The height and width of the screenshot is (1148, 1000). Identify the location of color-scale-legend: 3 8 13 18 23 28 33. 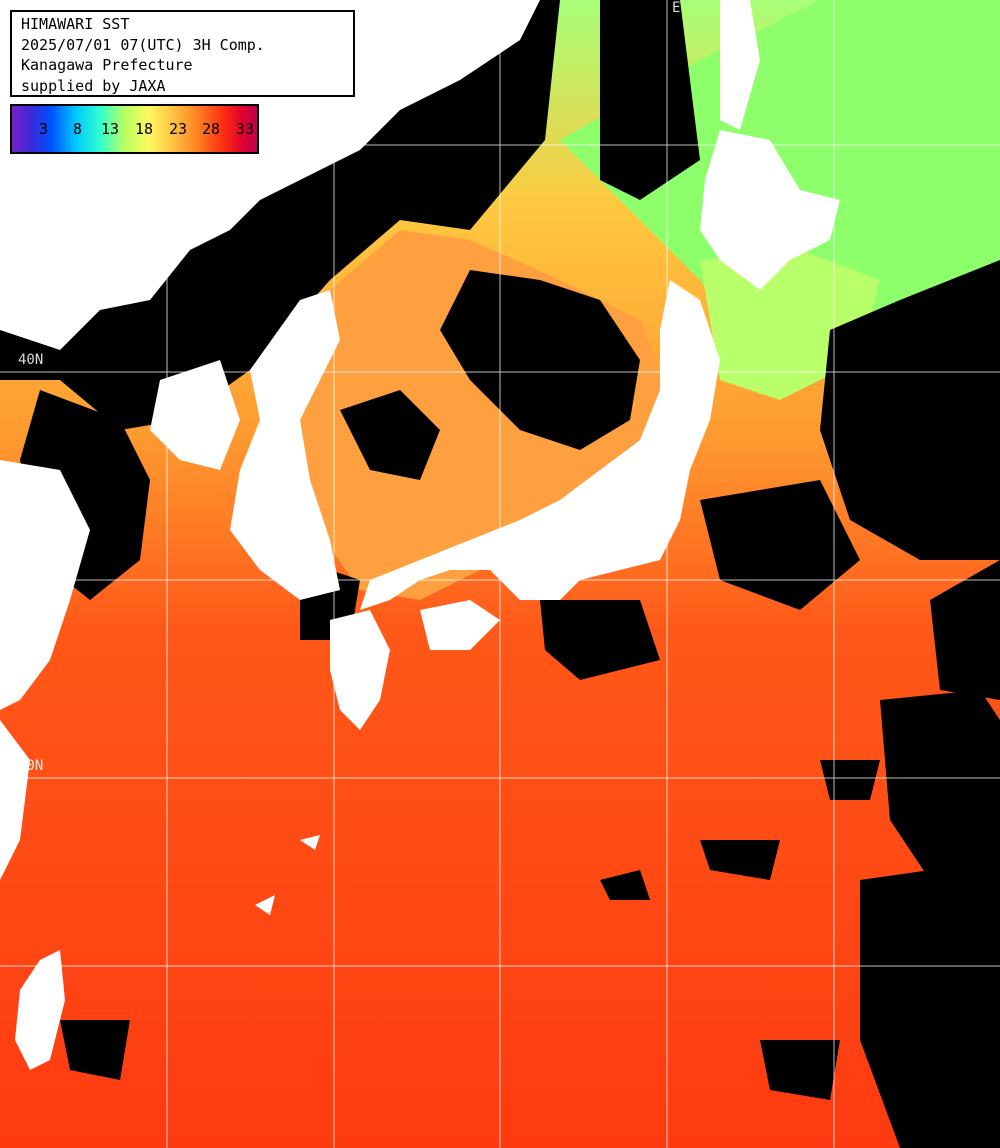
(134, 129).